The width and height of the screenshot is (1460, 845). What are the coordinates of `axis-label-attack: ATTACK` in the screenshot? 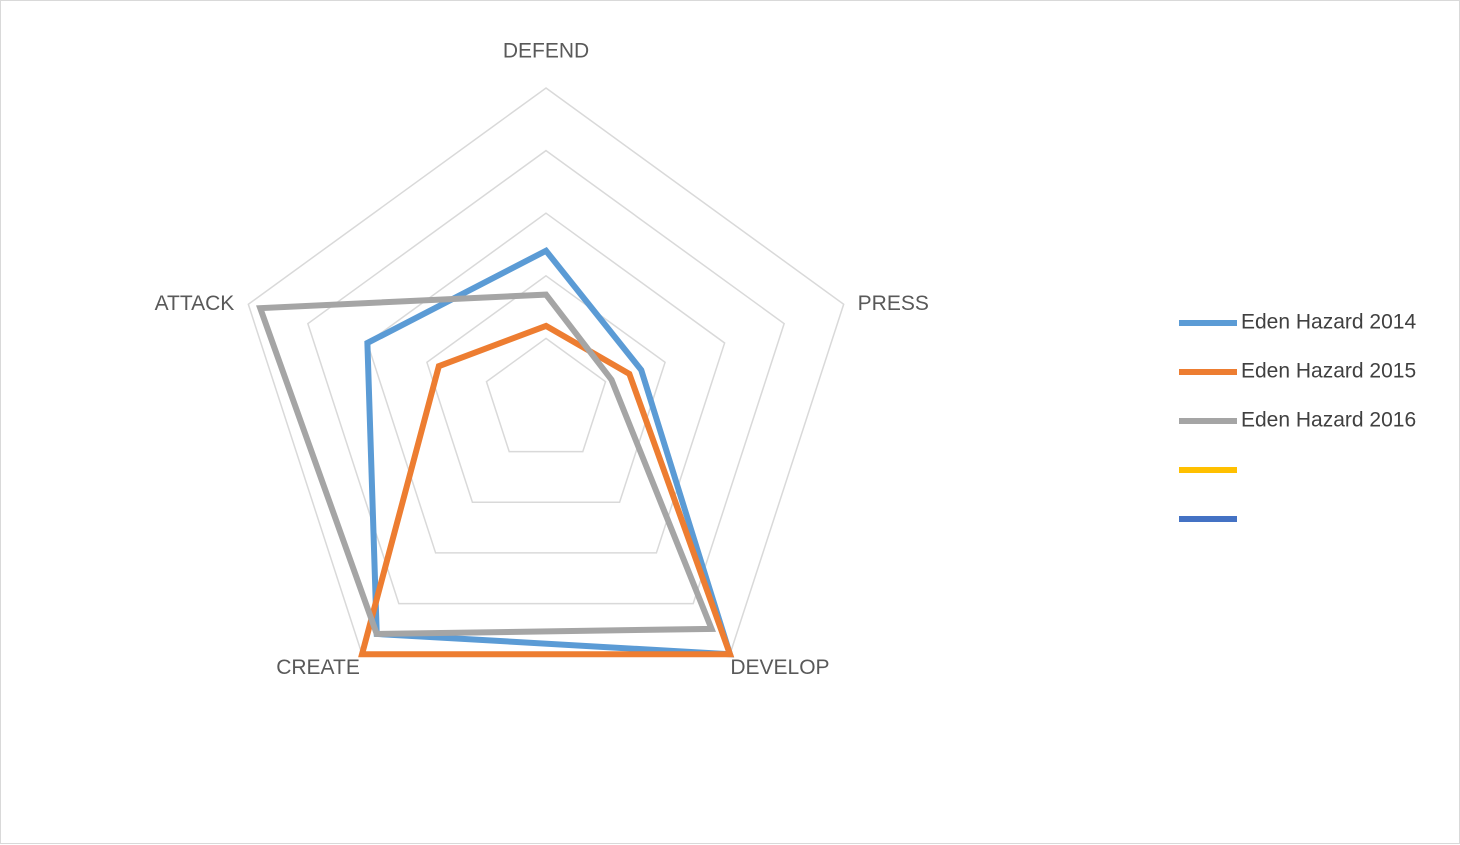 It's located at (195, 303).